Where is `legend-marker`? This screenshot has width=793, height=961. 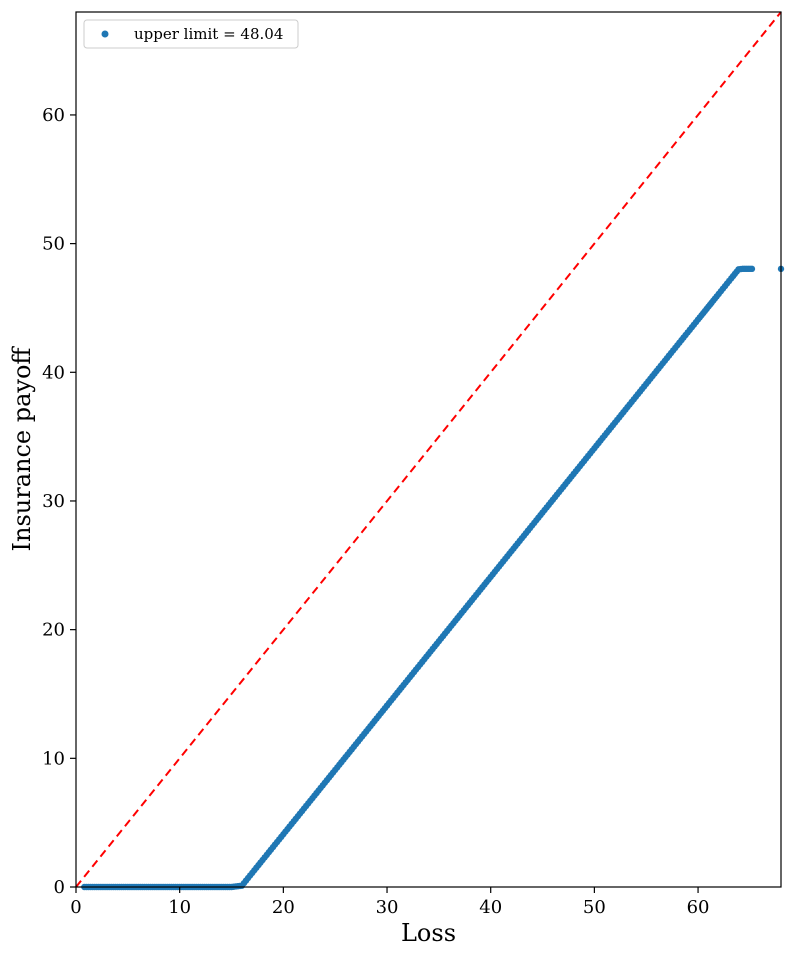
legend-marker is located at coordinates (105, 34).